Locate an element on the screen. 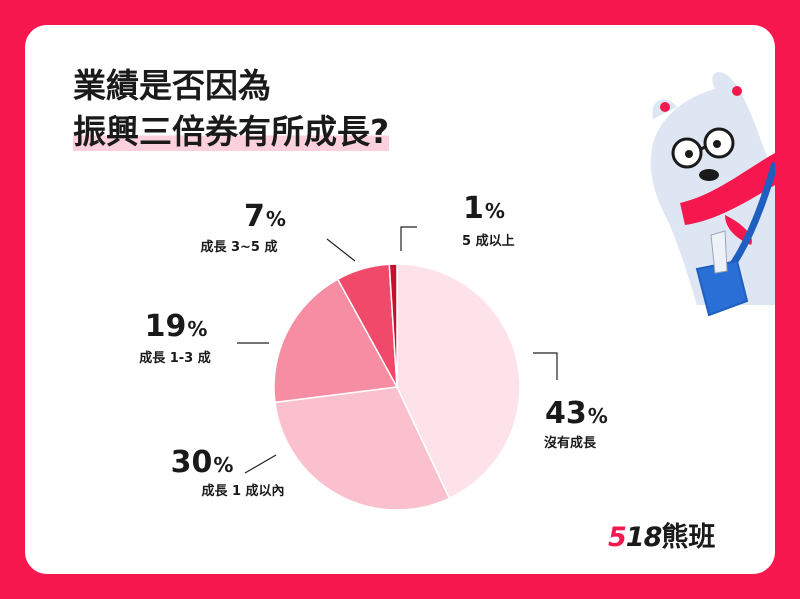  pie-slices is located at coordinates (397, 387).